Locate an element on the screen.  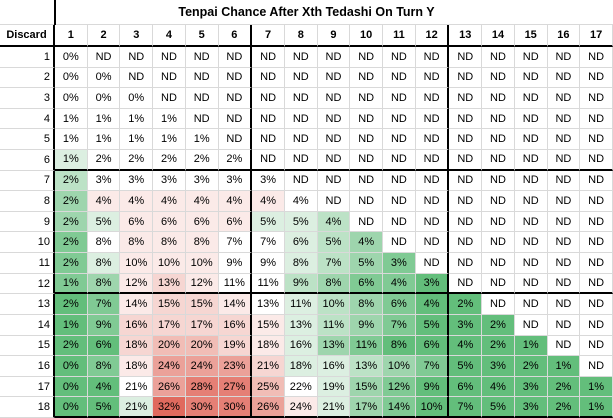
cell-r14-c10: 9% is located at coordinates (367, 325).